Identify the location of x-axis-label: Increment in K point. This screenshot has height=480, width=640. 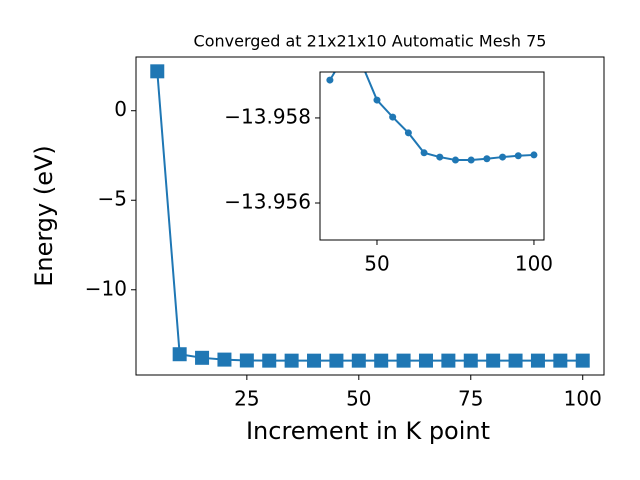
(368, 431).